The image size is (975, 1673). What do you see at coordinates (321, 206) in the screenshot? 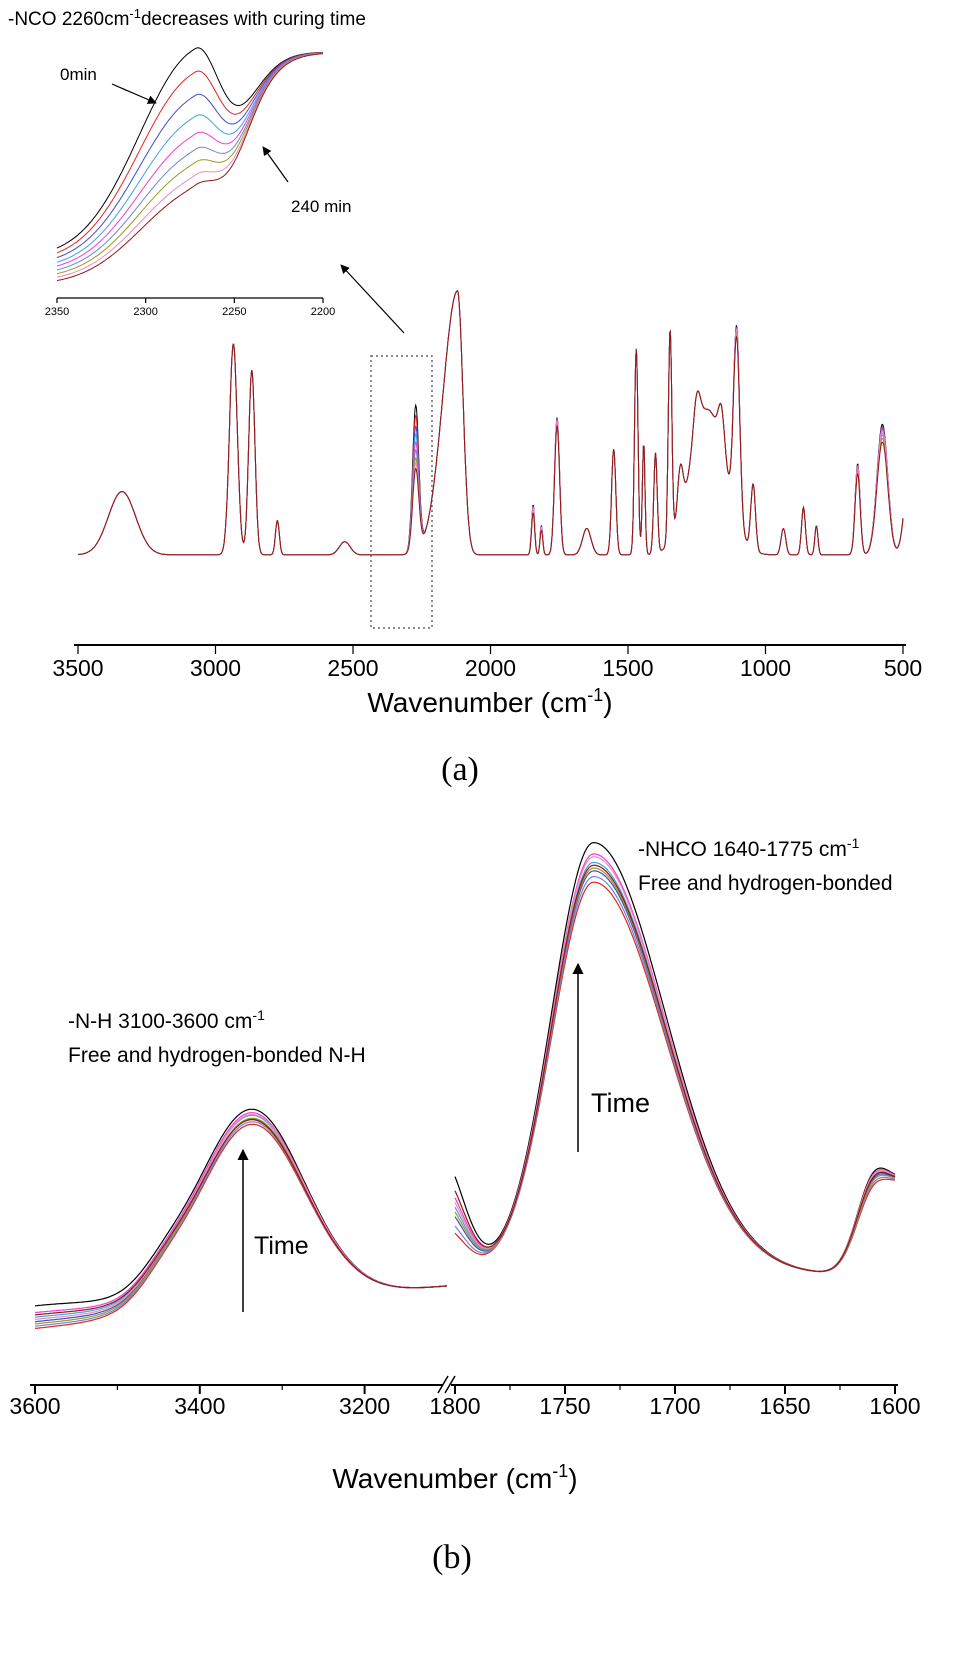
I see `inset-label-240min: 240 min` at bounding box center [321, 206].